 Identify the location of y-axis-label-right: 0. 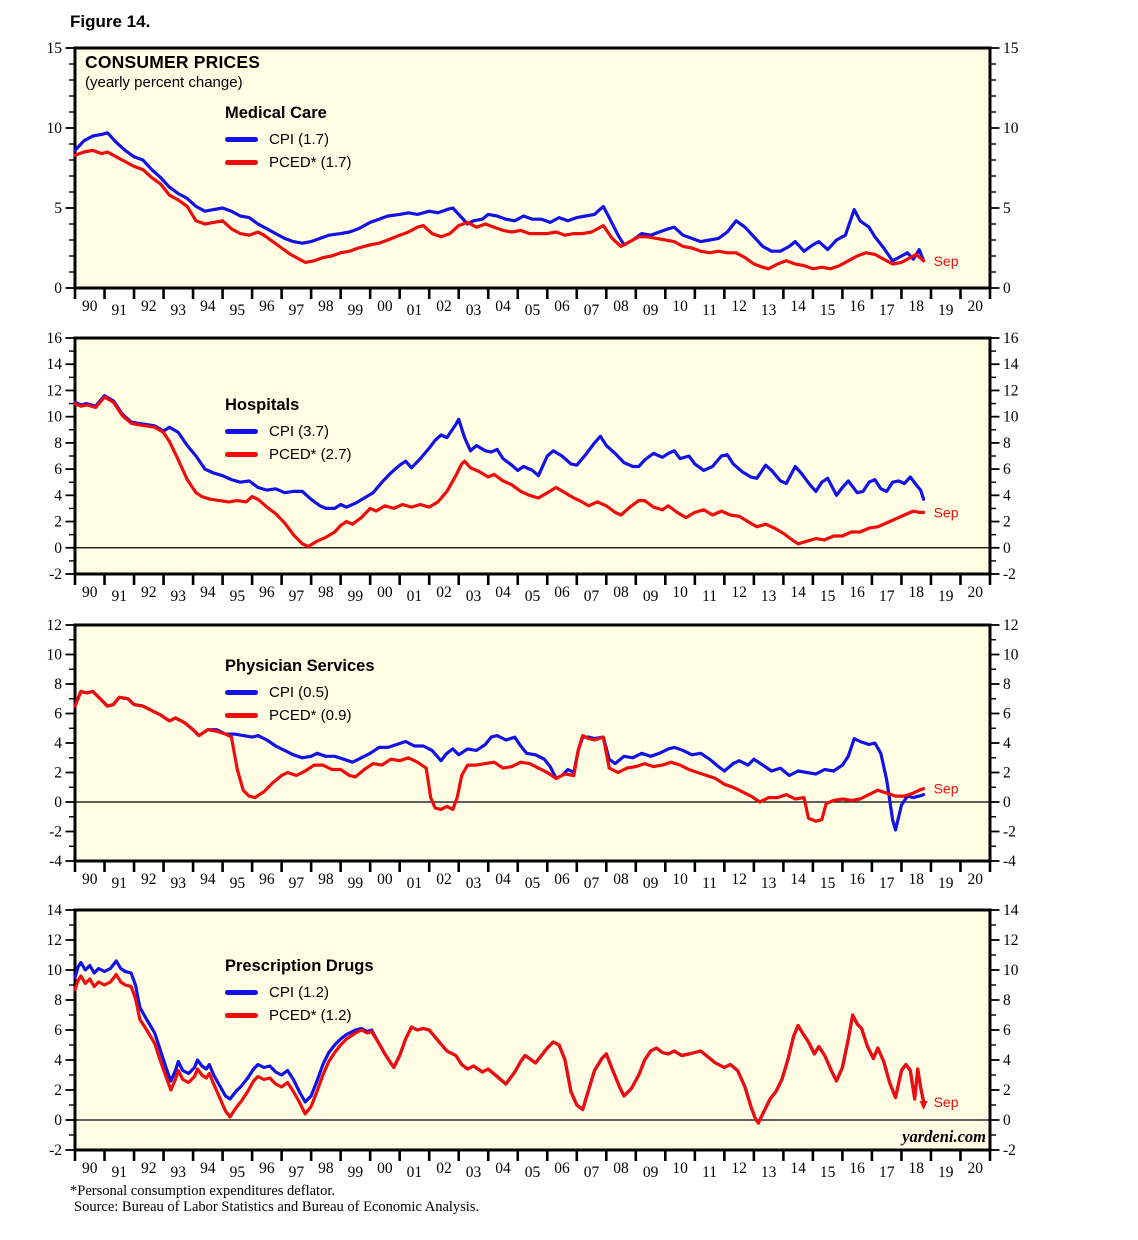
(1007, 802).